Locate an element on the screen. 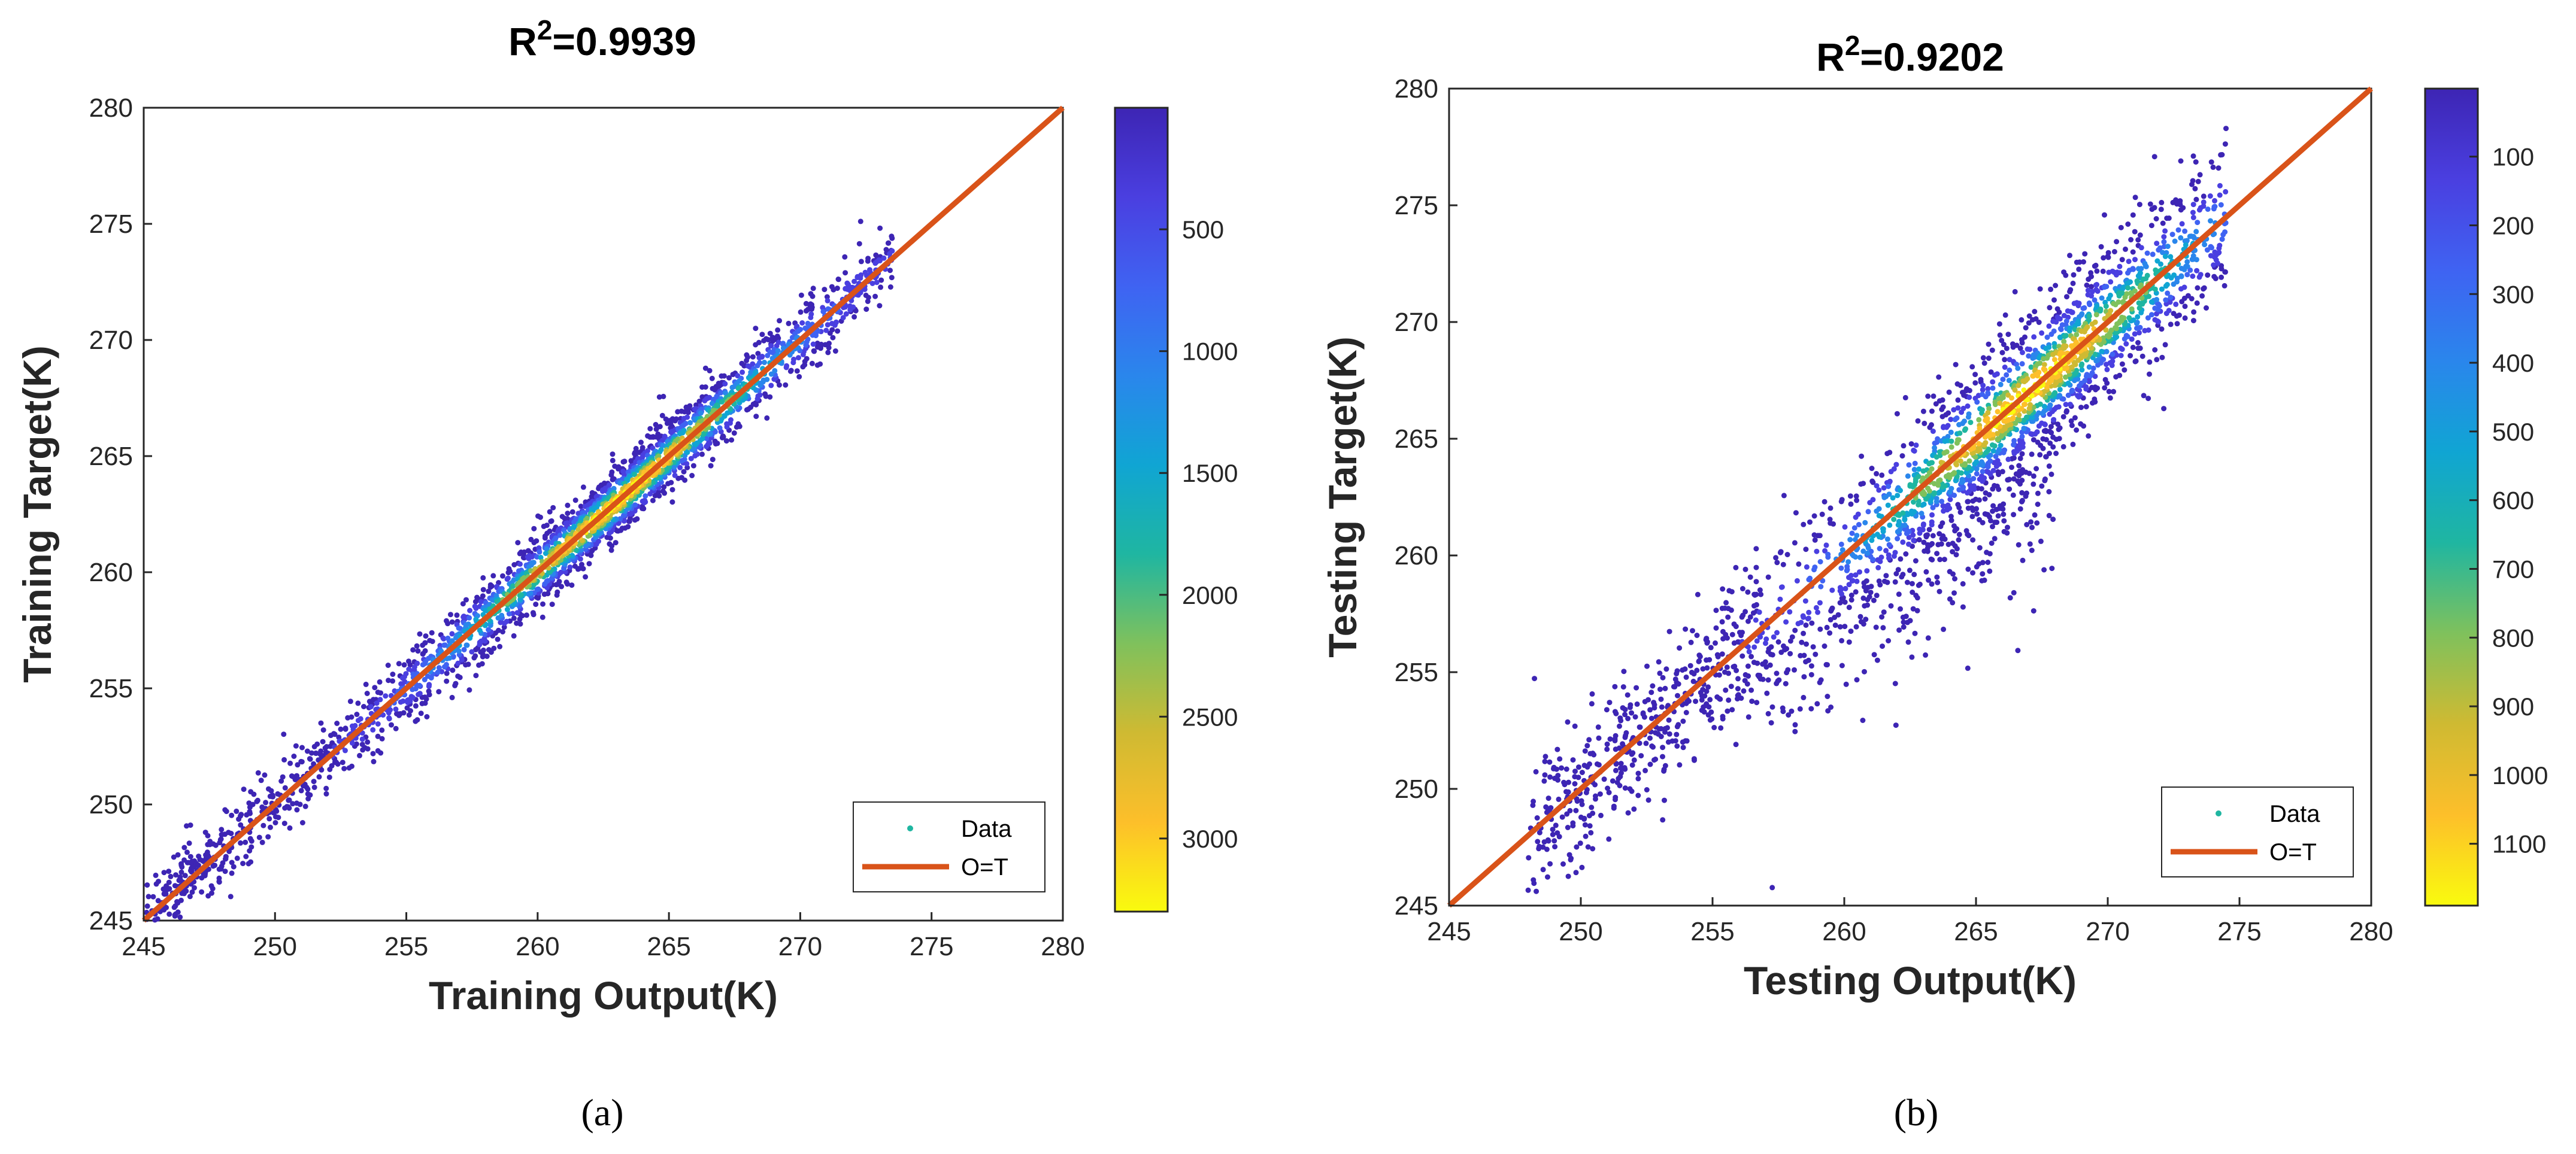 The height and width of the screenshot is (1154, 2576). y-tick-label: 245 is located at coordinates (111, 921).